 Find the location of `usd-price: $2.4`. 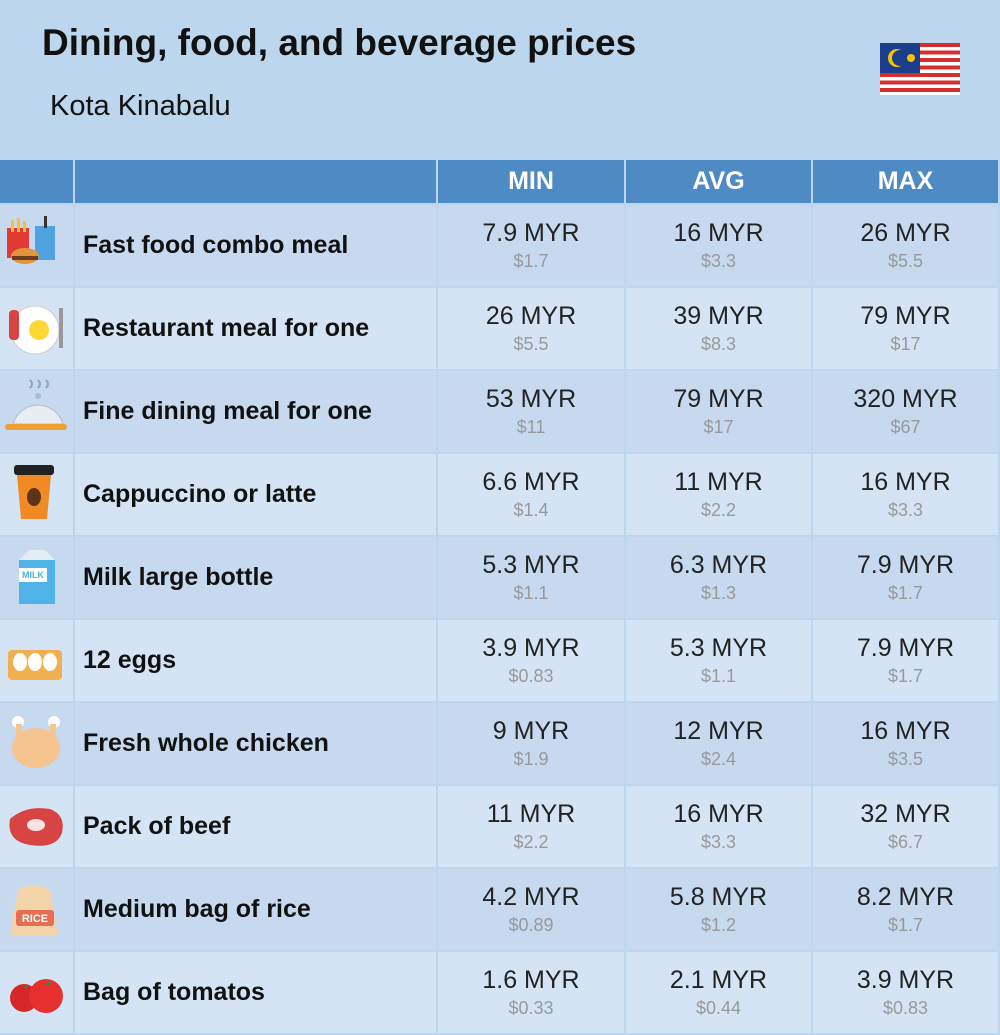

usd-price: $2.4 is located at coordinates (718, 758).